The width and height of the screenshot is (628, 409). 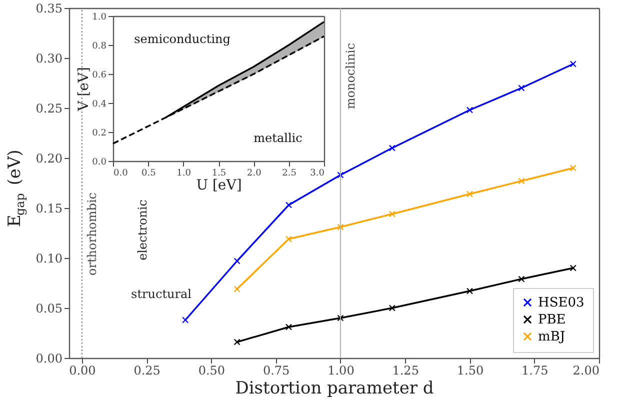 I want to click on y-tick-label: 0.30, so click(x=49, y=59).